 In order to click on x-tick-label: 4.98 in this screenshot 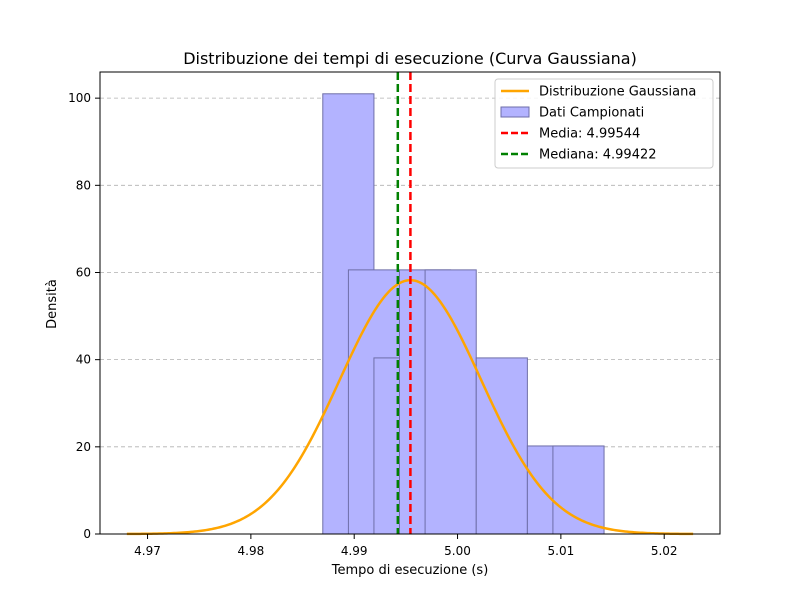, I will do `click(251, 551)`.